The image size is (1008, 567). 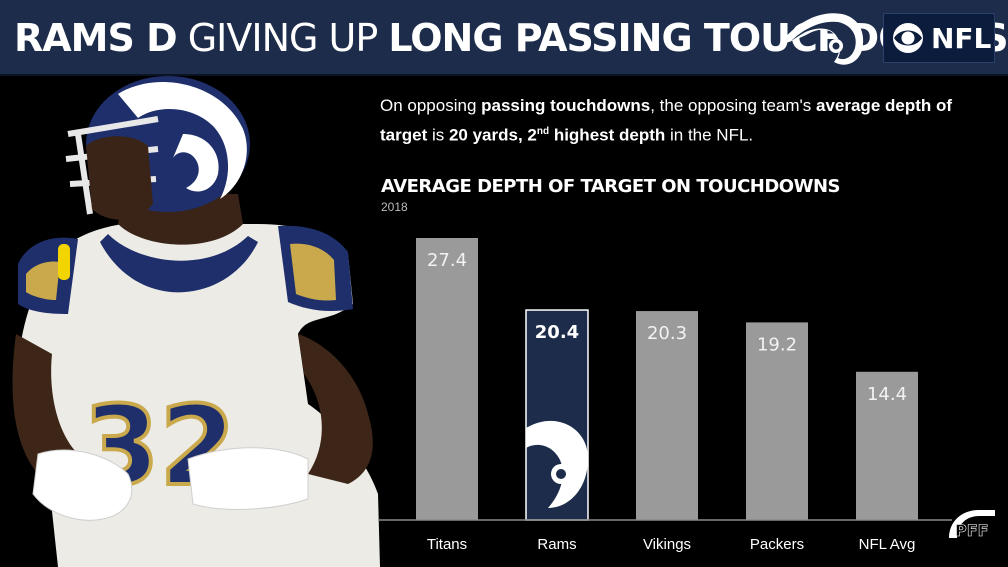 What do you see at coordinates (666, 120) in the screenshot?
I see `desc-bold-2: average depth of target` at bounding box center [666, 120].